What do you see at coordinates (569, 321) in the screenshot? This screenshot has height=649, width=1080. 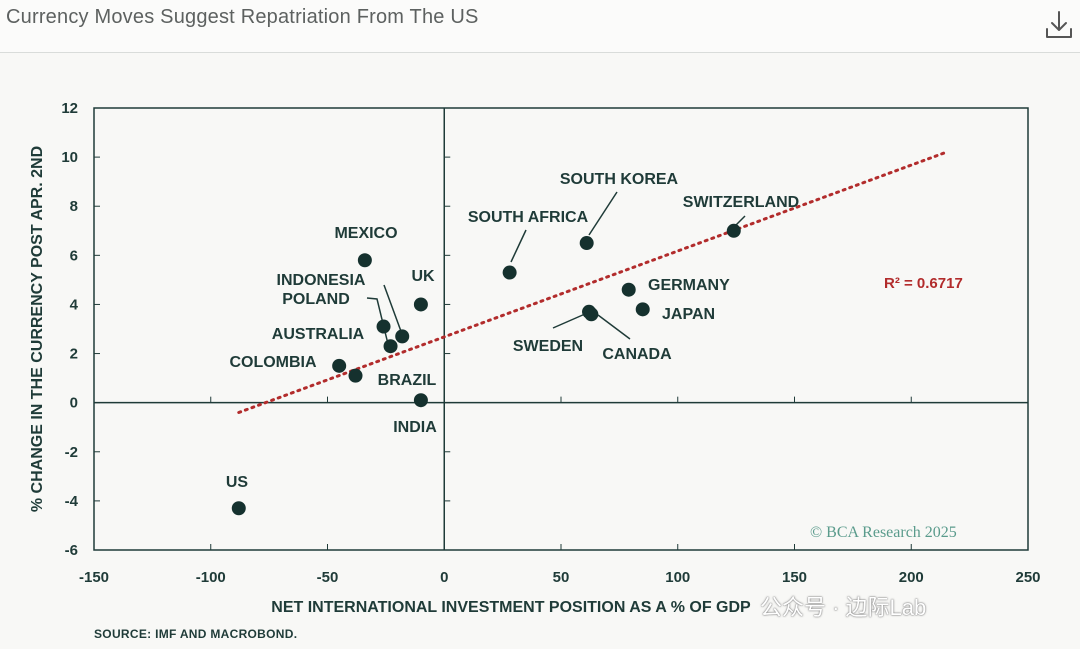 I see `leader-line-sweden` at bounding box center [569, 321].